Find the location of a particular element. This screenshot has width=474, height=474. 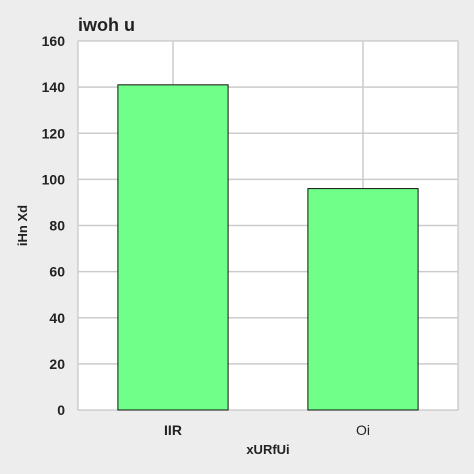

y-tick-label: 20 is located at coordinates (57, 364).